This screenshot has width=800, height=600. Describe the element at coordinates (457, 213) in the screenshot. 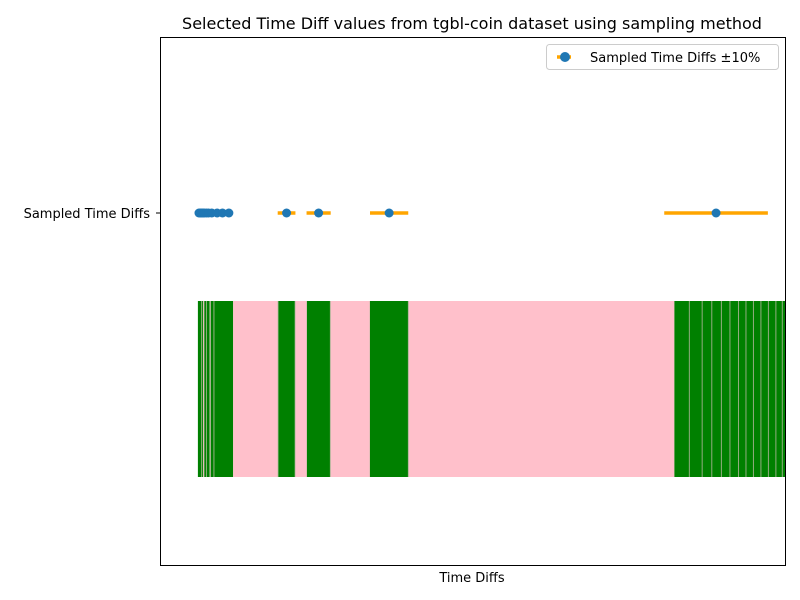

I see `data-points` at that location.